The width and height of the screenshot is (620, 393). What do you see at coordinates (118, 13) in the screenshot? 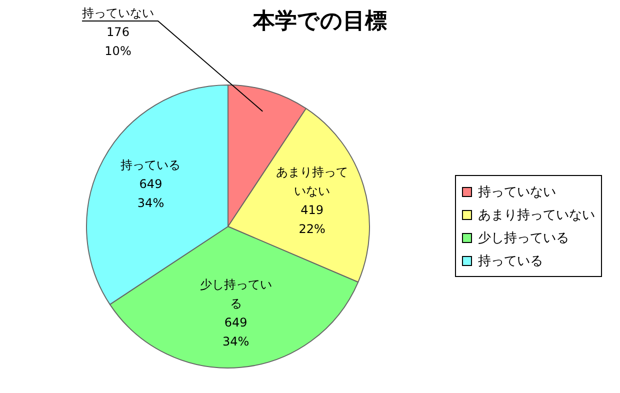
I see `slice-label: 持っていない` at bounding box center [118, 13].